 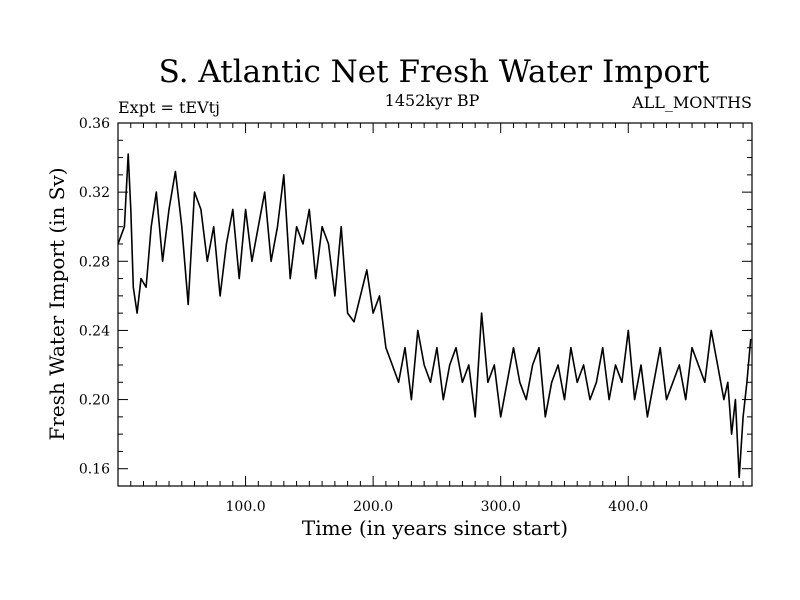 I want to click on x-tick-label: 100.0, so click(x=246, y=507).